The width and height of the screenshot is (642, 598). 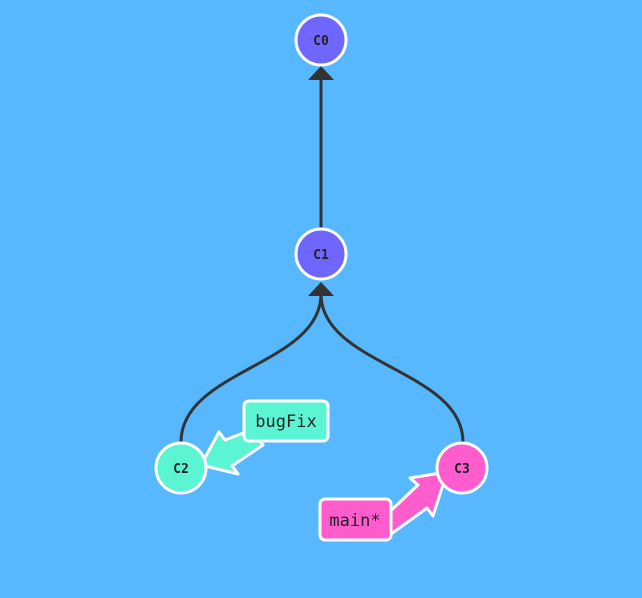 I want to click on commit-label: C2, so click(x=181, y=469).